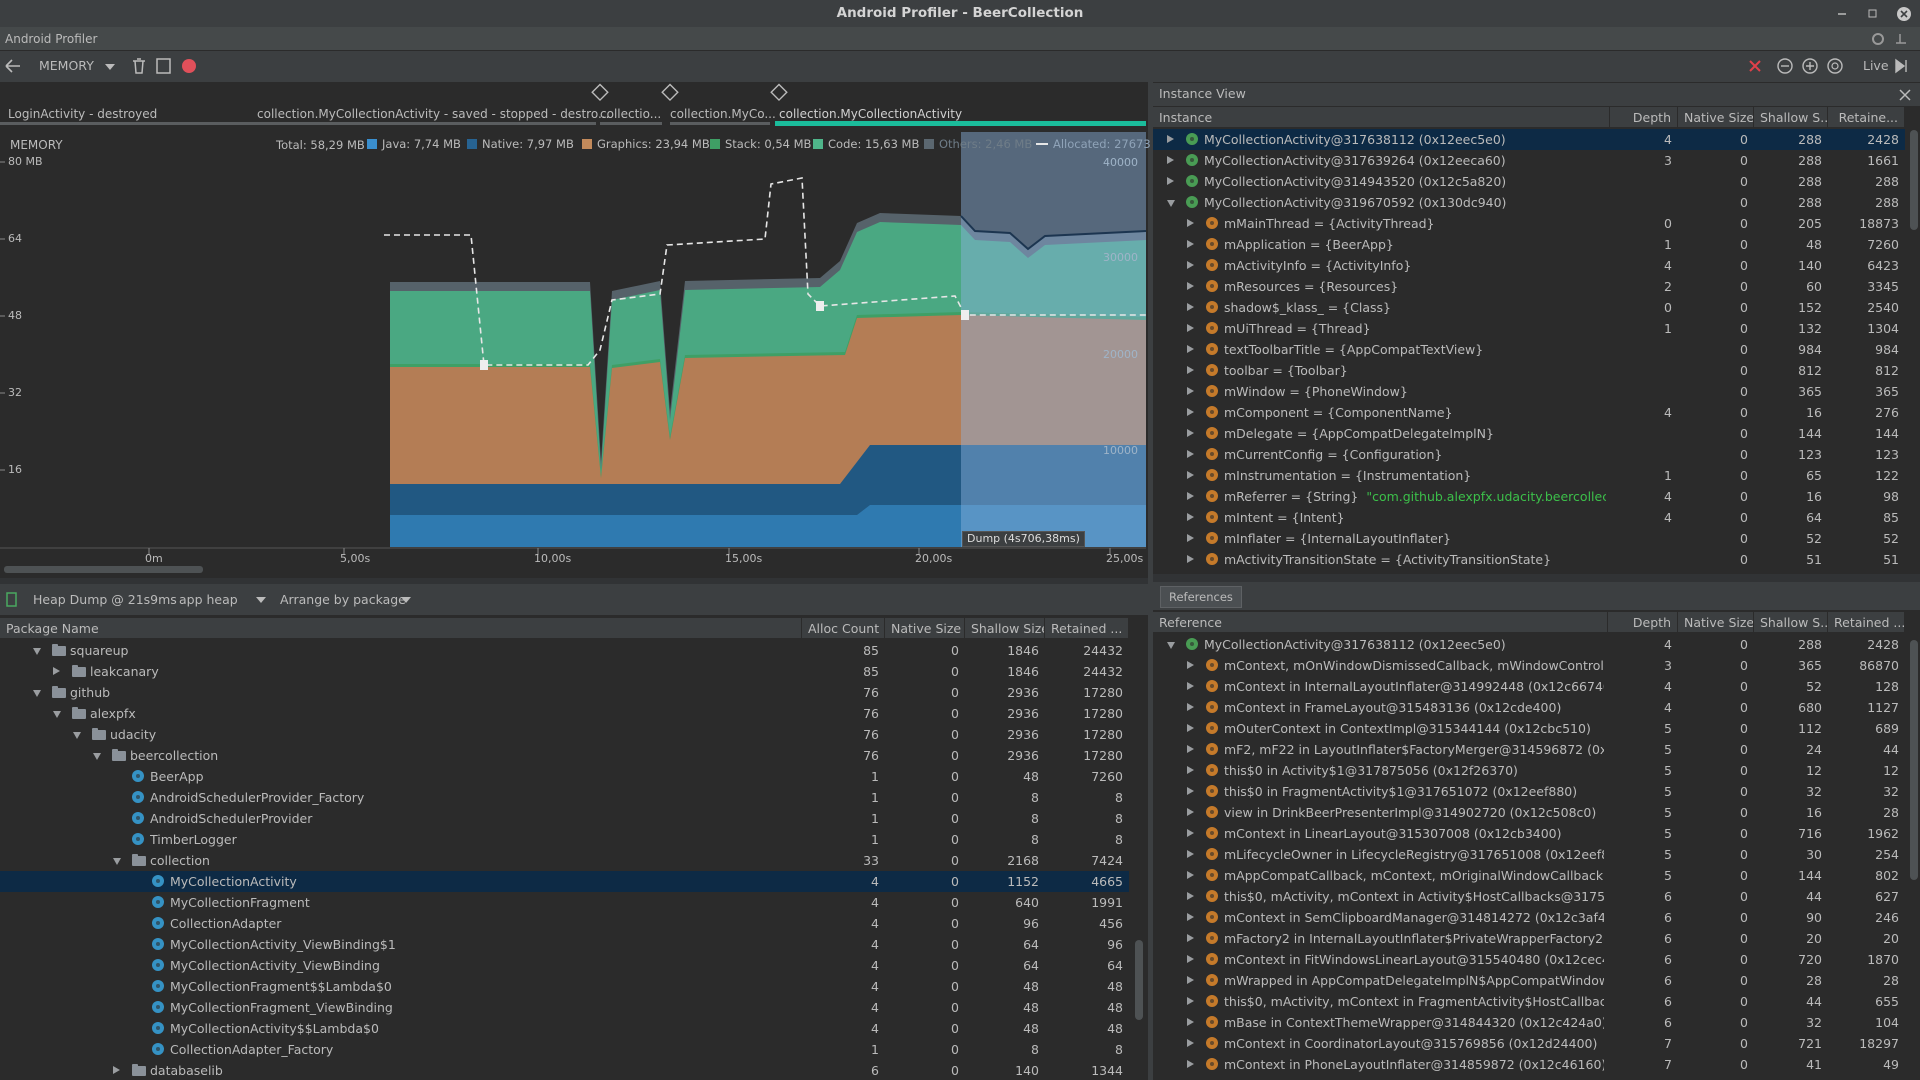 The height and width of the screenshot is (1080, 1920). Describe the element at coordinates (1891, 39) in the screenshot. I see `settings-icons` at that location.